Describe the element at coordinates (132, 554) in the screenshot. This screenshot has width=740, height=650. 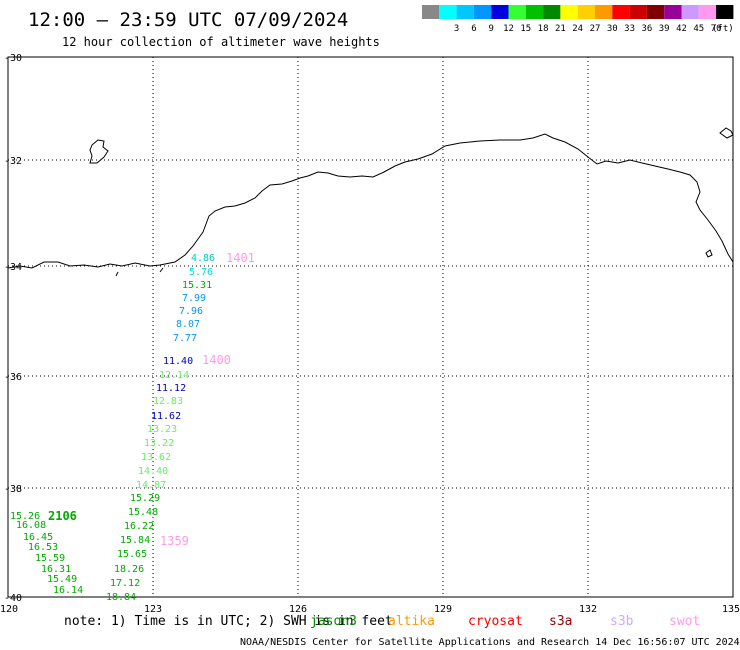
I see `wave-height-label: 15.65` at that location.